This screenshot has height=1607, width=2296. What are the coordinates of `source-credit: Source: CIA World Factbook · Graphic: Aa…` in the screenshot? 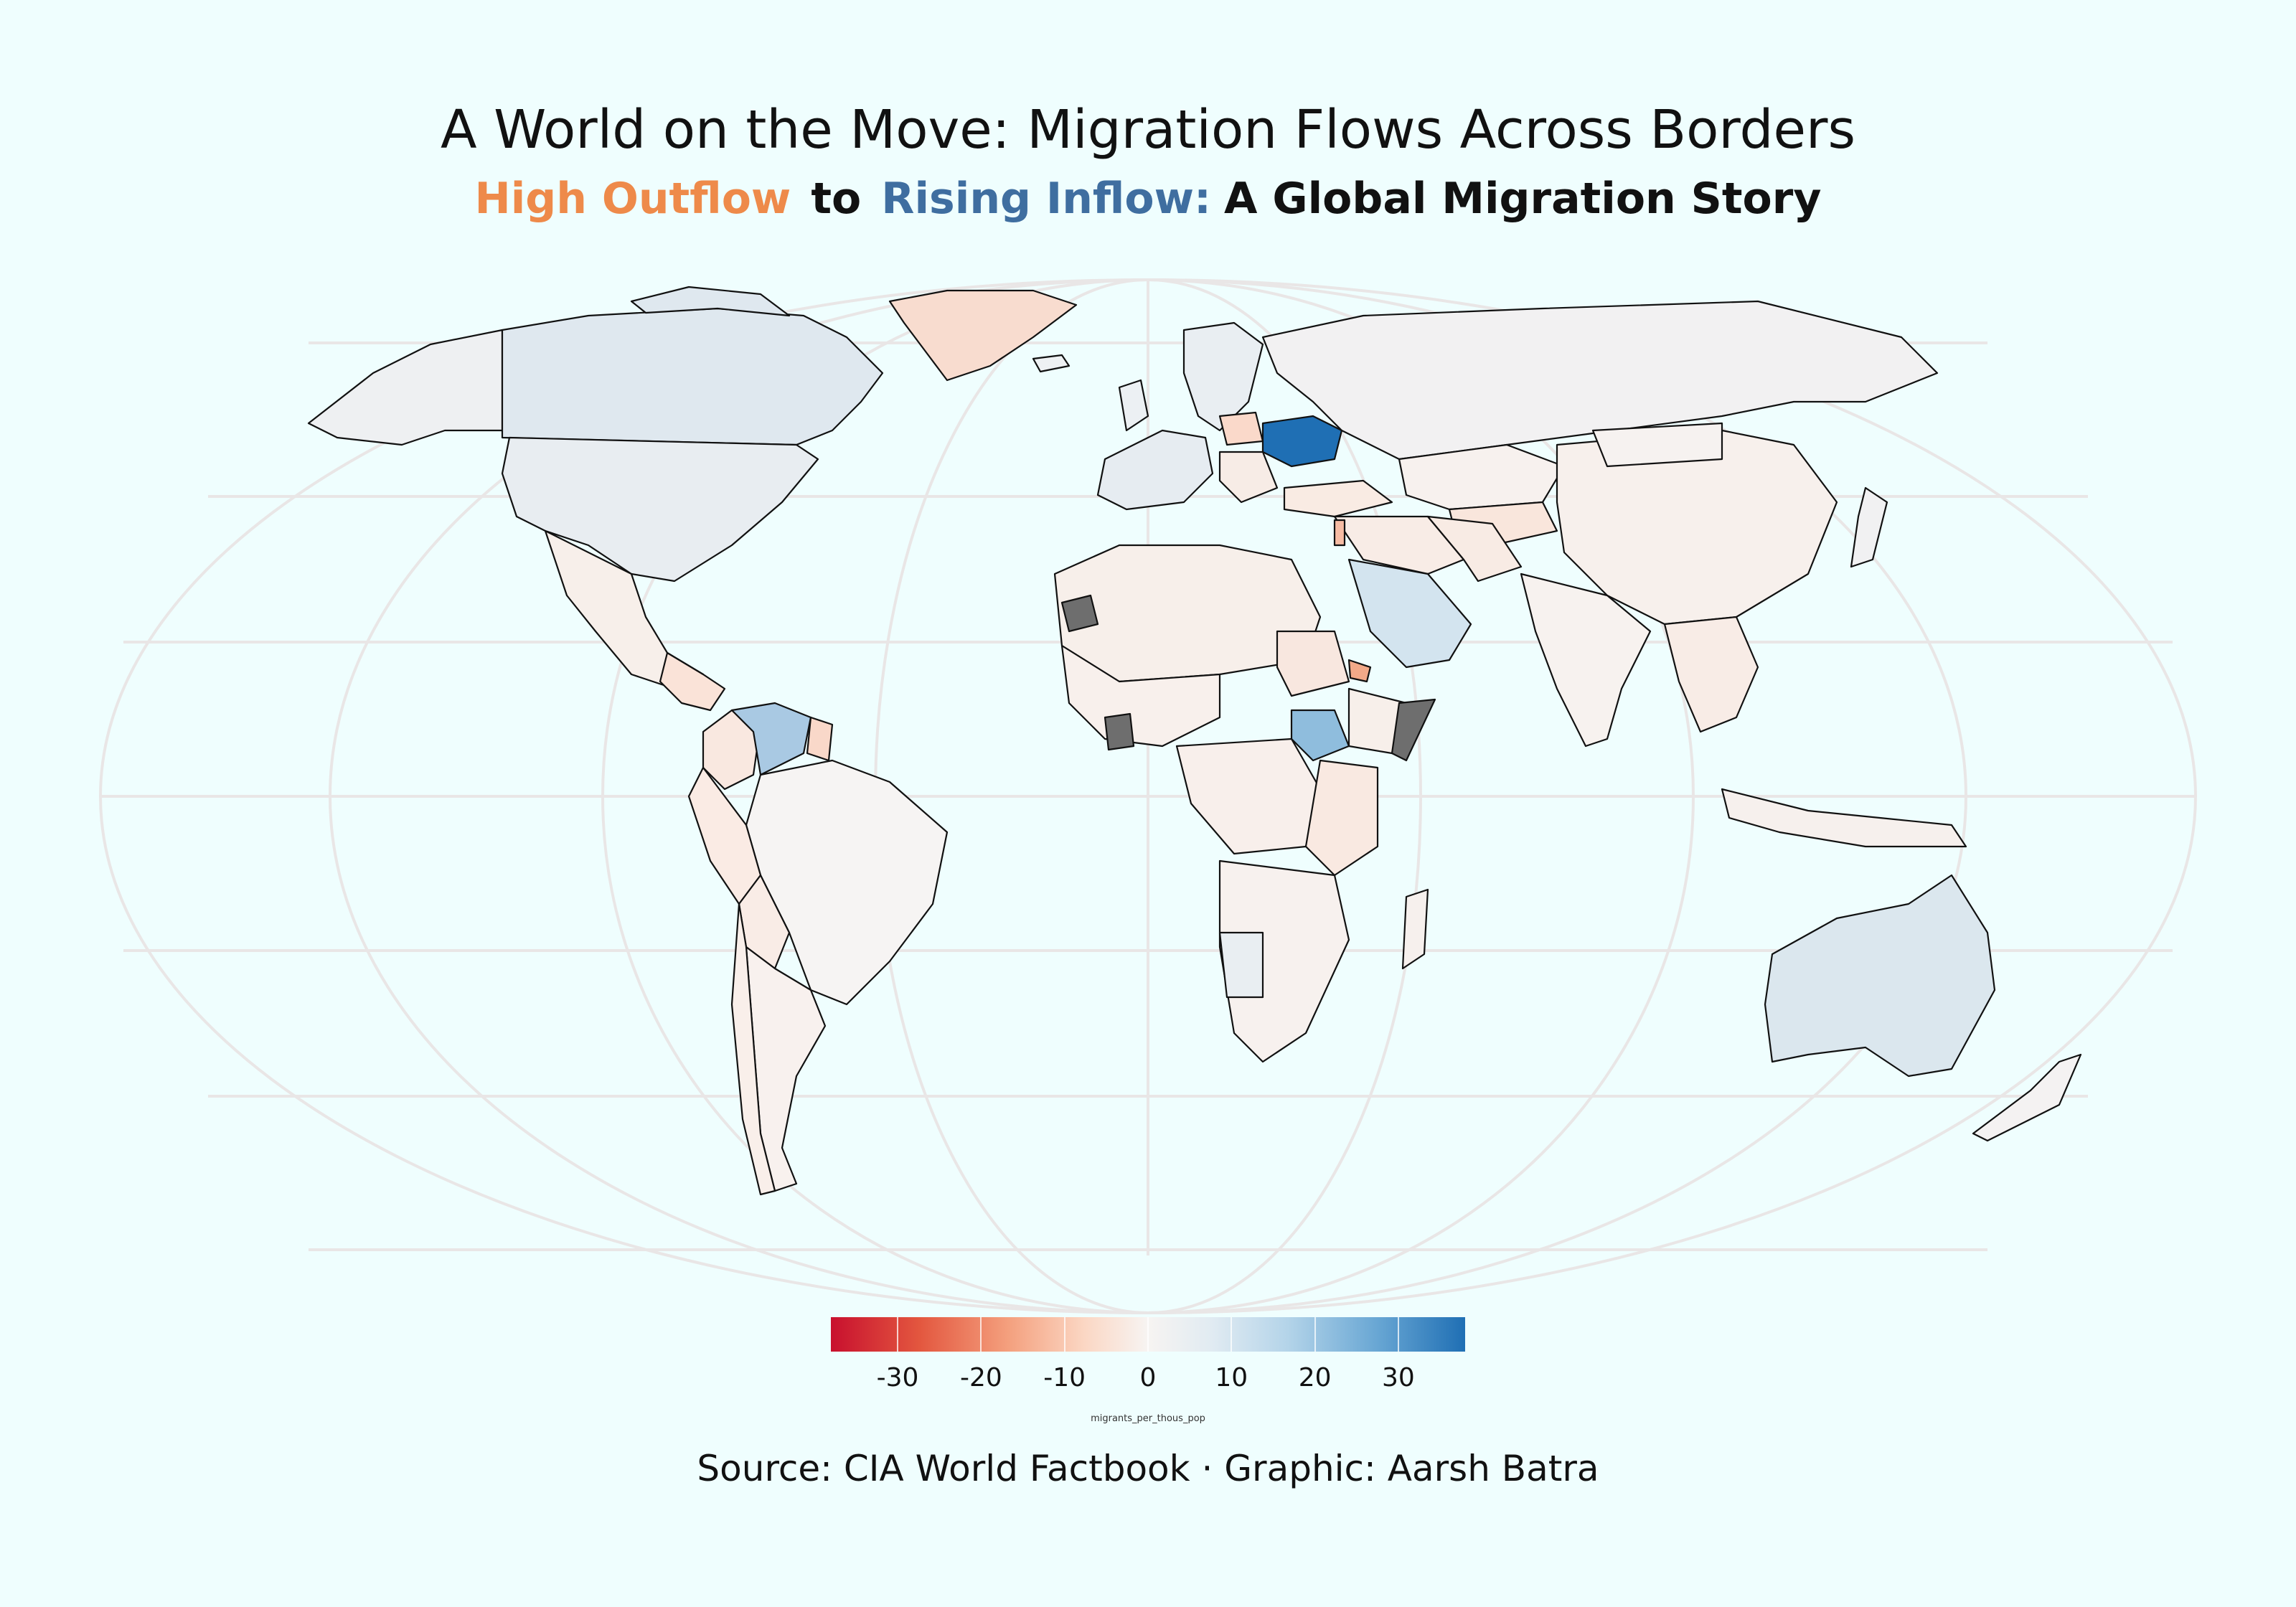 It's located at (1148, 1468).